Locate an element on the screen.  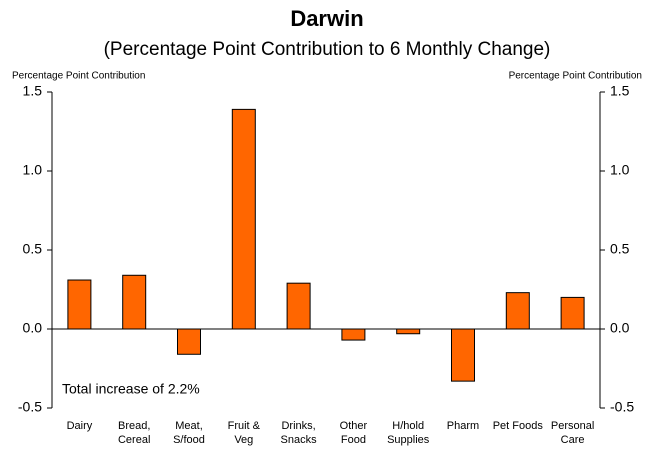
x-tick-label: H/hold is located at coordinates (408, 426).